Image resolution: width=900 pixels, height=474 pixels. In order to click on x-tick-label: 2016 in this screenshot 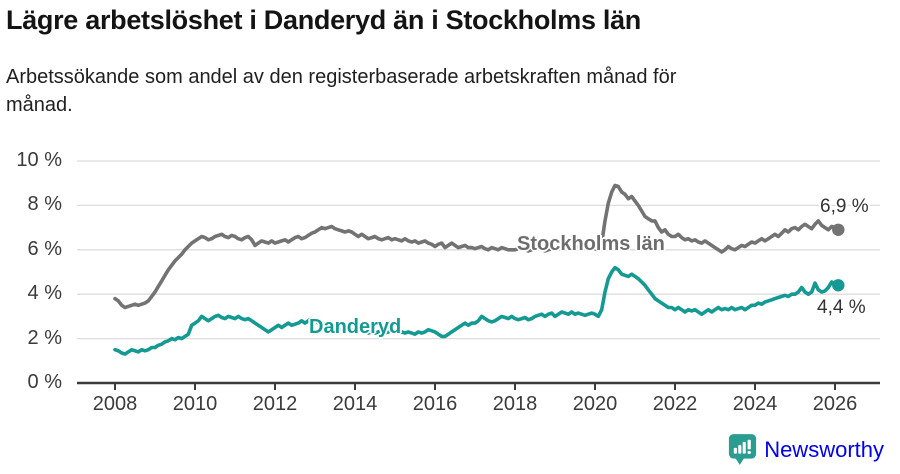, I will do `click(435, 404)`.